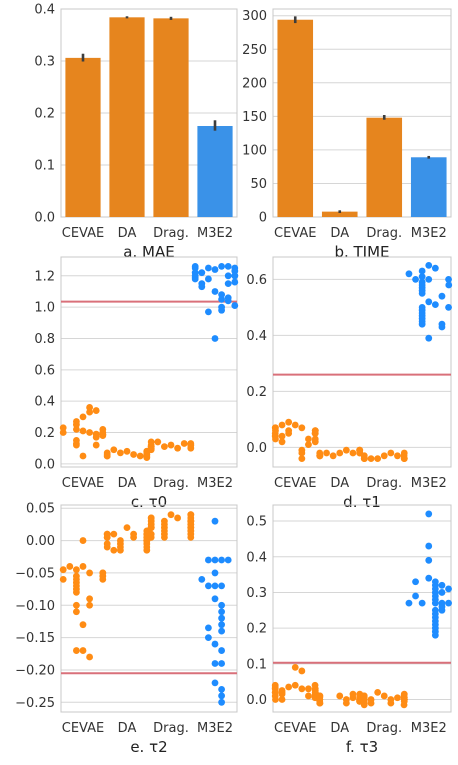 This screenshot has width=458, height=765. I want to click on x-tick-label: M3E2, so click(215, 483).